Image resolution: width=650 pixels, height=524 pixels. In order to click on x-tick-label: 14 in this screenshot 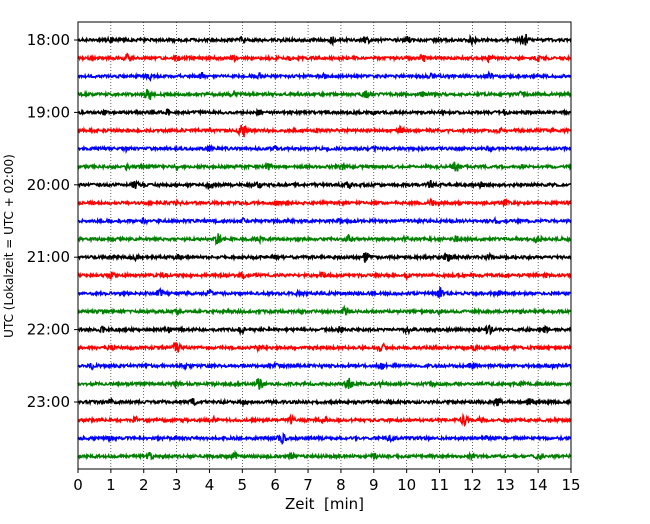, I will do `click(538, 485)`.